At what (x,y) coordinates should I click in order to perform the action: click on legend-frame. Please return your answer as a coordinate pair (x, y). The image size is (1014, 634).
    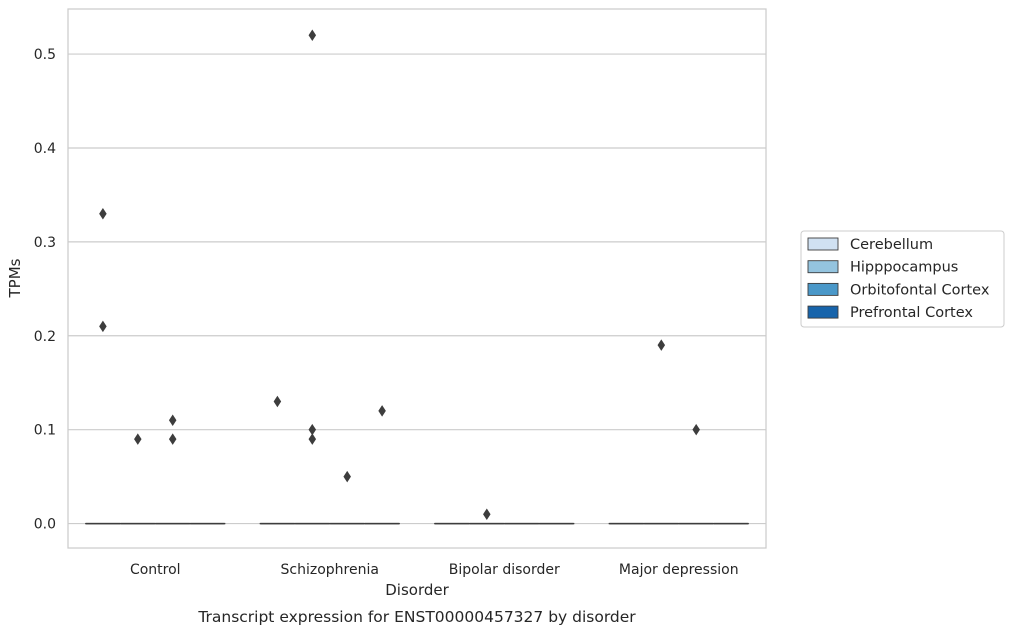
    Looking at the image, I should click on (902, 279).